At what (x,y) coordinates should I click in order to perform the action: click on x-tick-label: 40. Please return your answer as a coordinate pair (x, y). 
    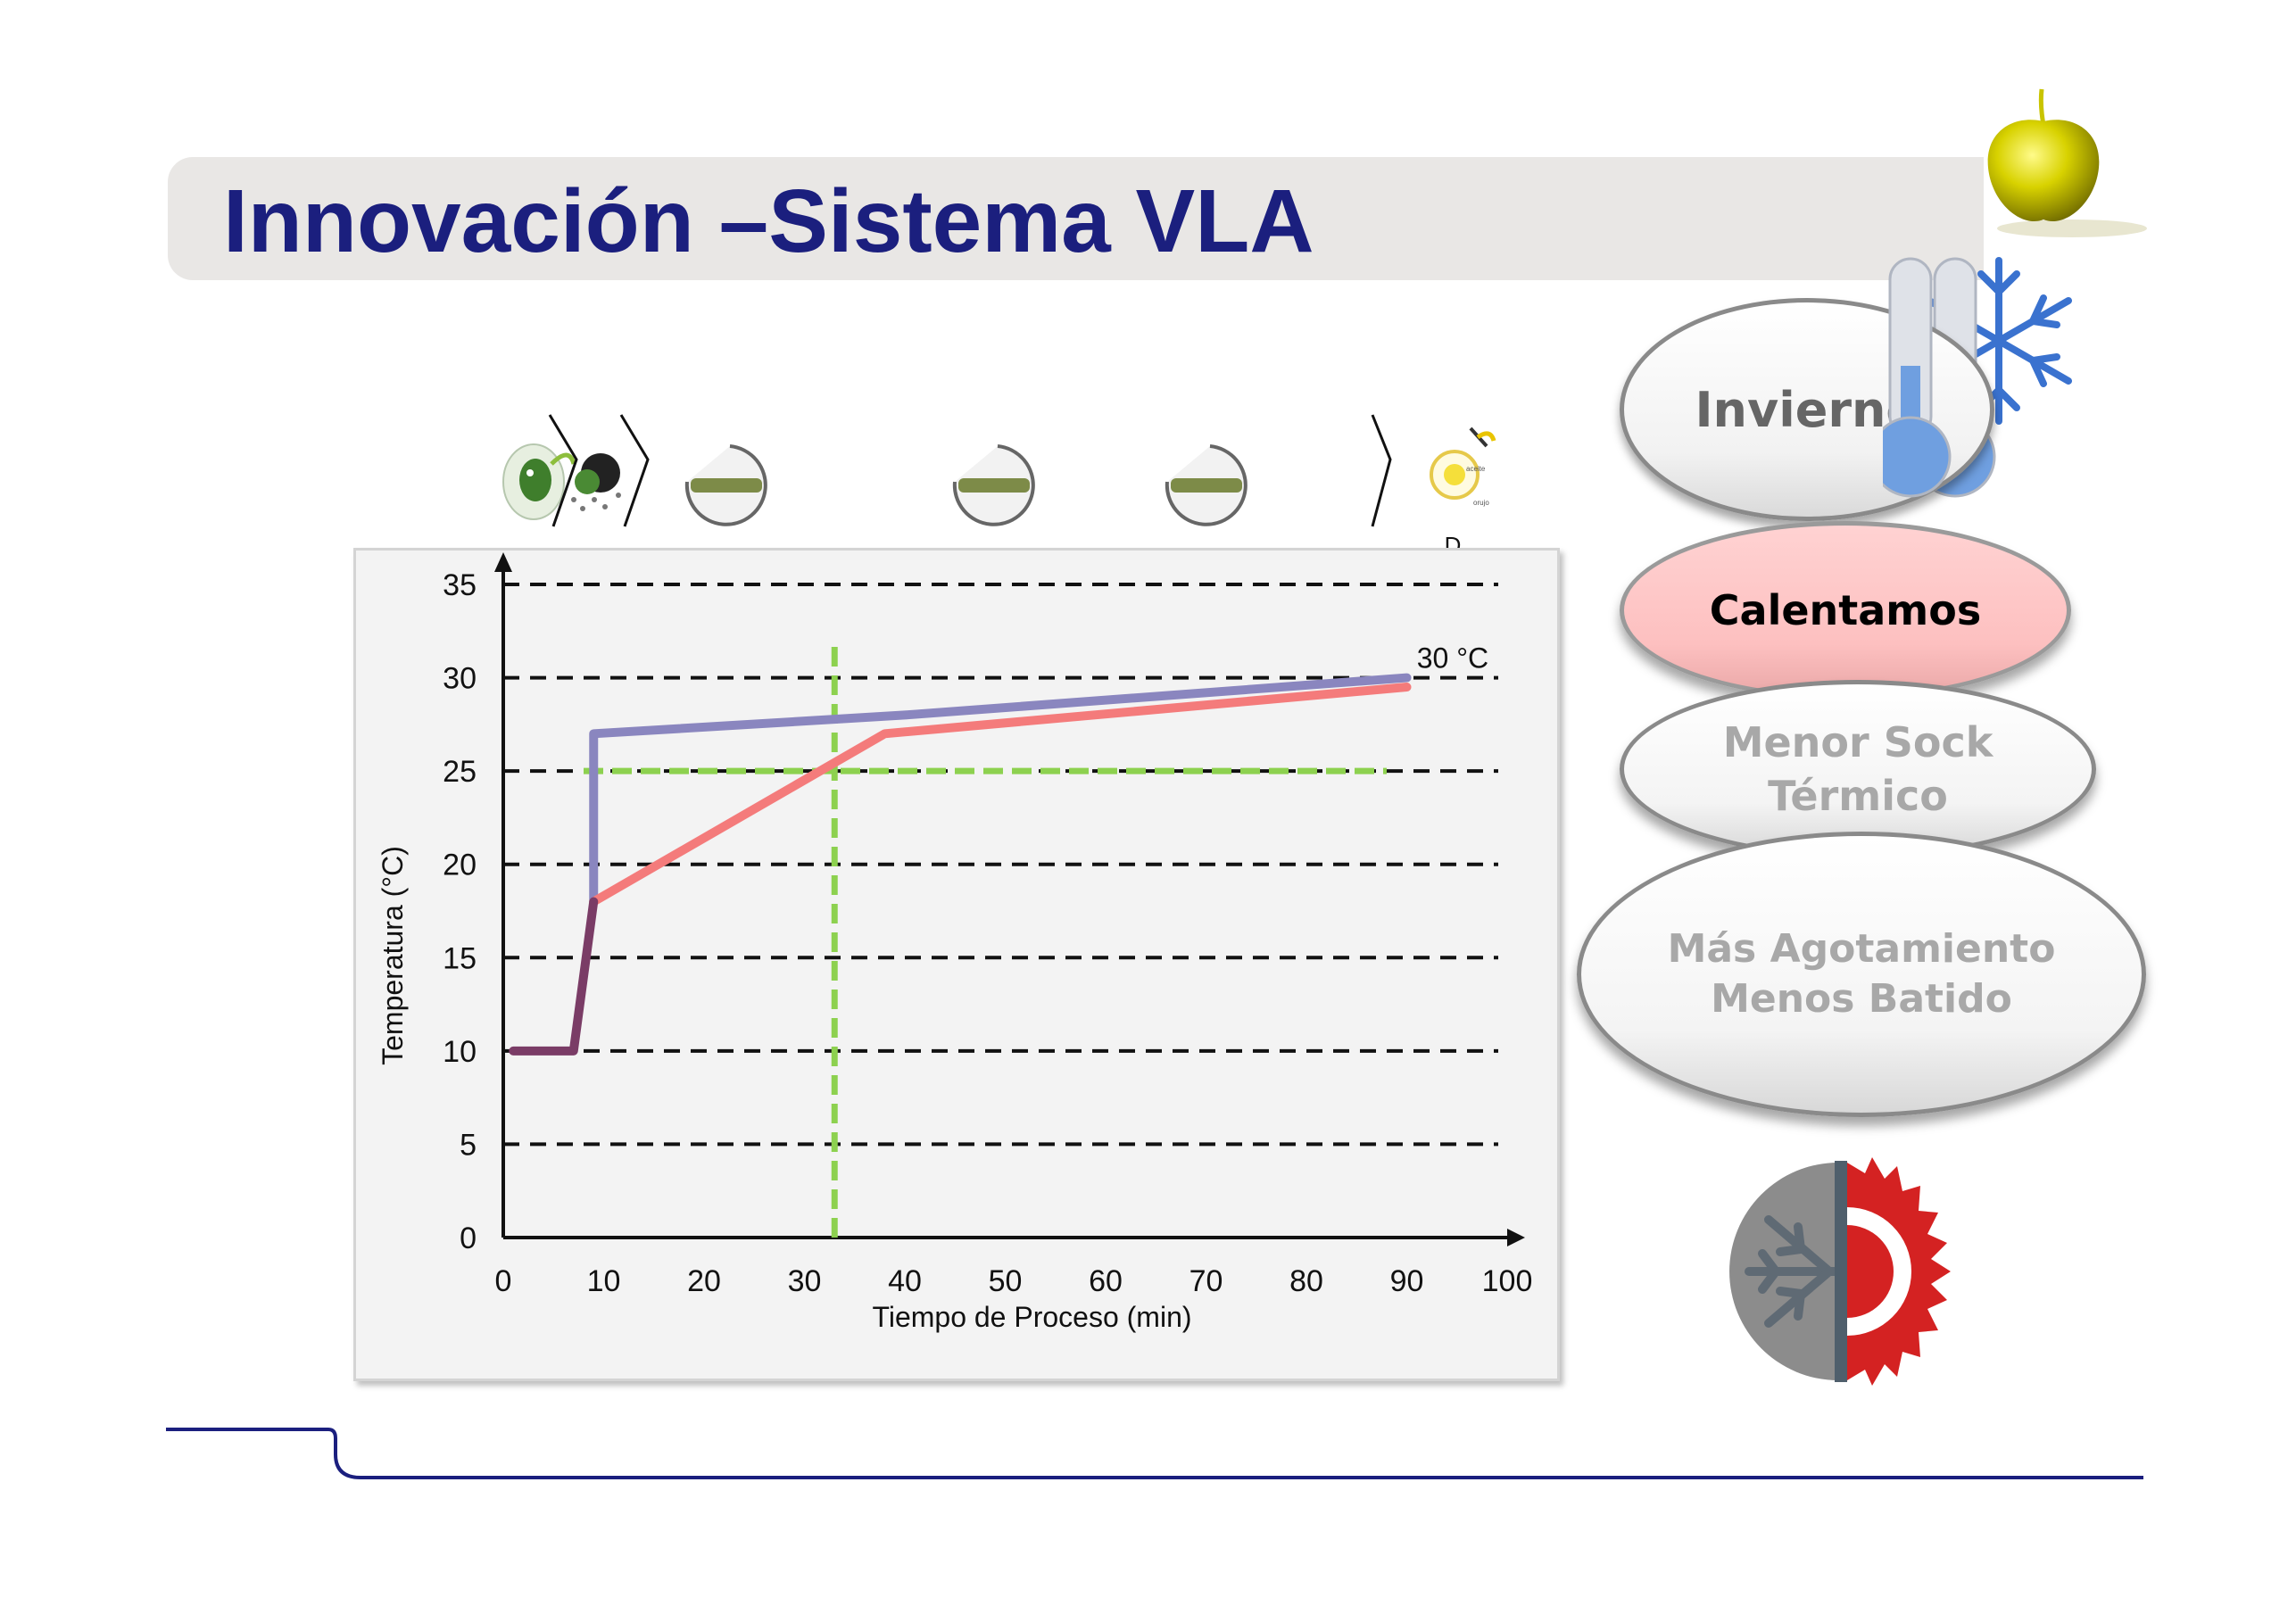
    Looking at the image, I should click on (905, 1281).